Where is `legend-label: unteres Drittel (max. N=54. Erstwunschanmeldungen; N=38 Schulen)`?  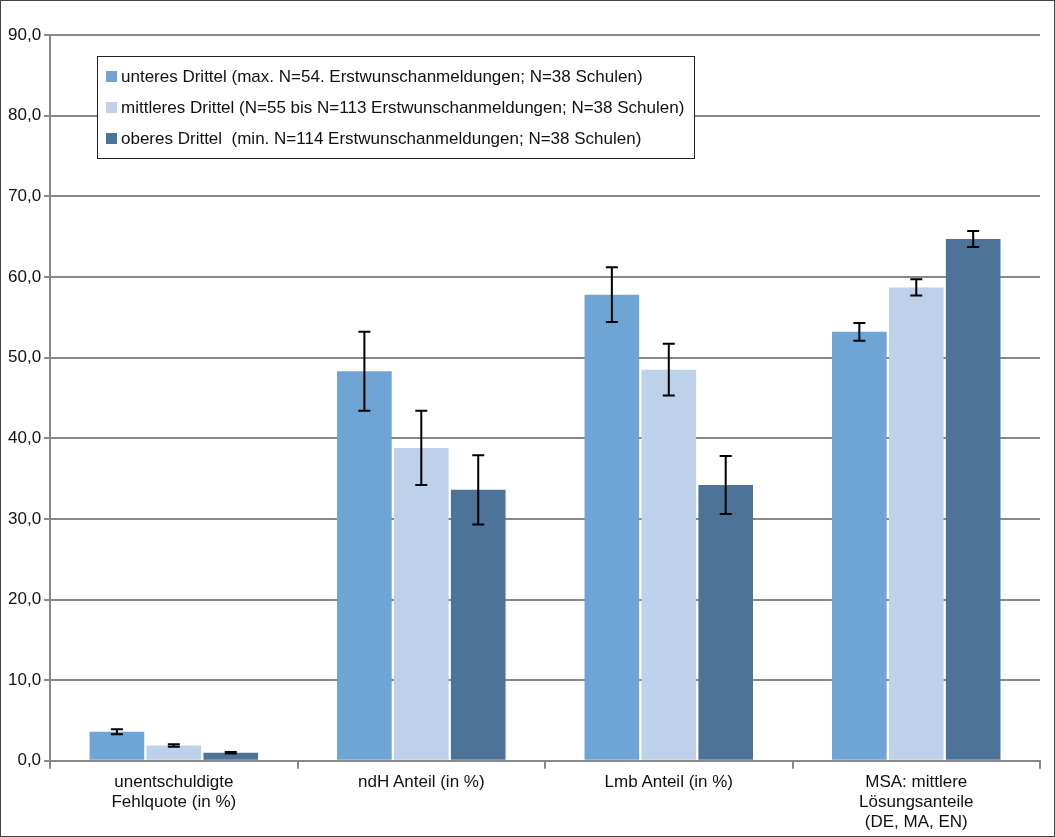 legend-label: unteres Drittel (max. N=54. Erstwunschanmeldungen; N=38 Schulen) is located at coordinates (382, 76).